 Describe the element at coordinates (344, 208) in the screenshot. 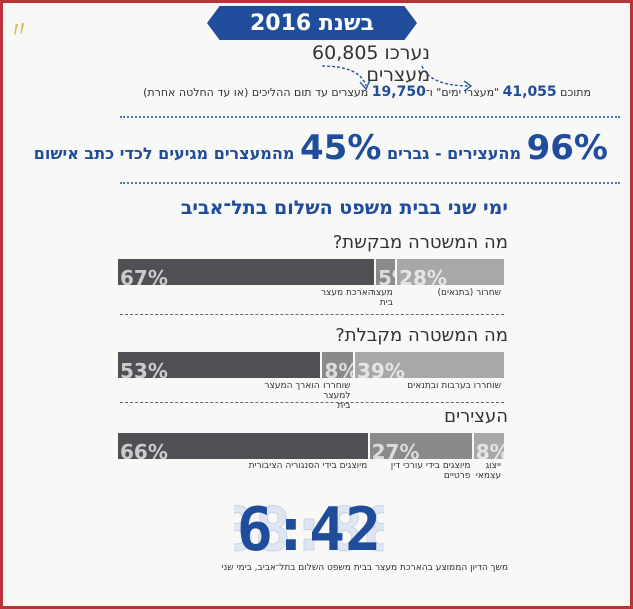

I see `section-title: ימי שני בבית משפט השלום בתל־אביב` at that location.